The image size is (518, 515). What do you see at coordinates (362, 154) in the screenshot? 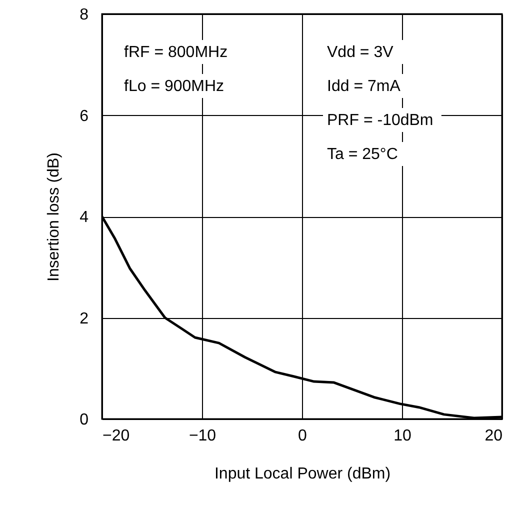
I see `annotation: Ta = 25°C` at bounding box center [362, 154].